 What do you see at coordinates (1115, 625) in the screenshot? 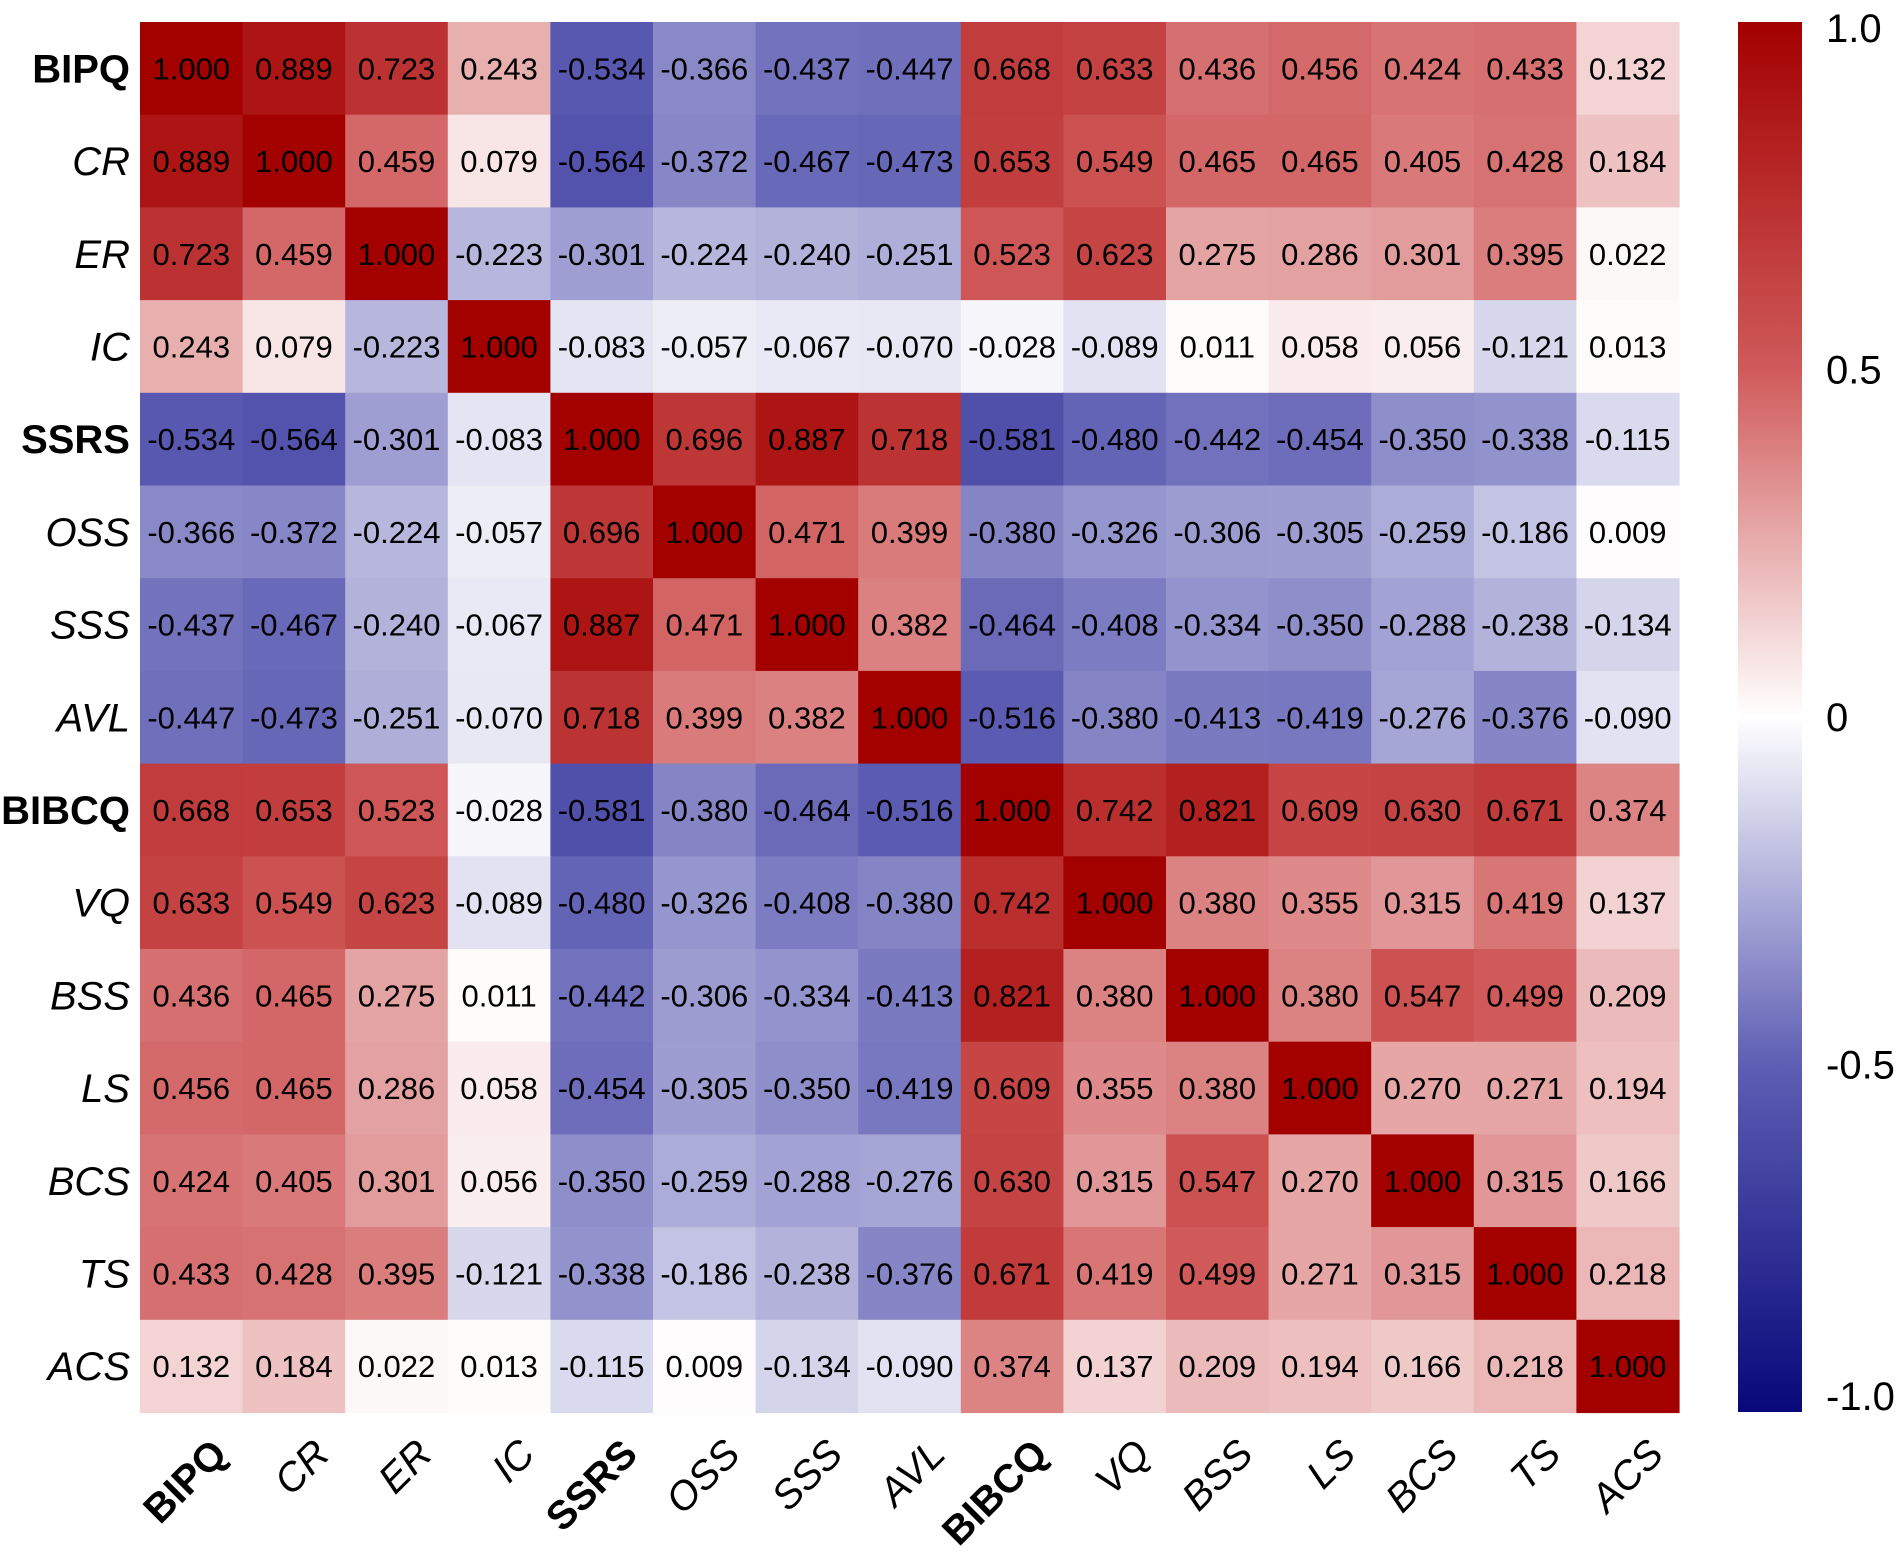
I see `value-SSS-VQ: -0.408` at bounding box center [1115, 625].